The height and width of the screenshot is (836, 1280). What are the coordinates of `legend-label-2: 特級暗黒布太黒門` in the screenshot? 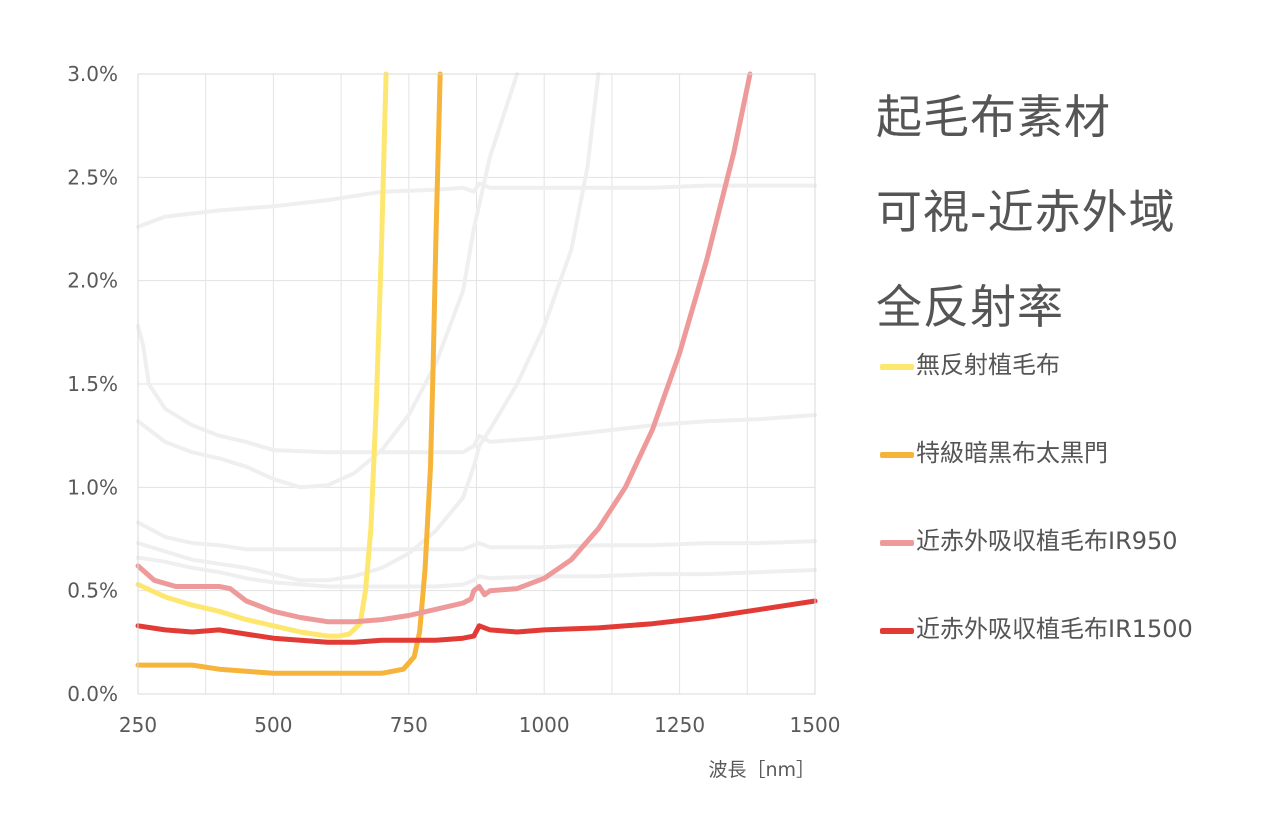 It's located at (1012, 453).